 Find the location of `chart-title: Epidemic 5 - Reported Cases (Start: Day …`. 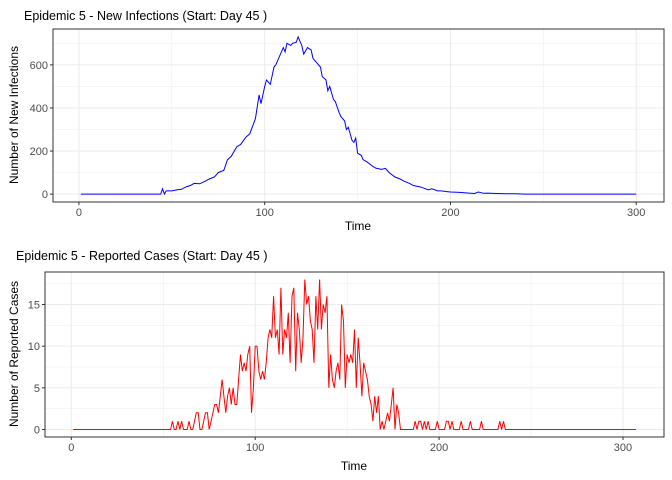

chart-title: Epidemic 5 - Reported Cases (Start: Day … is located at coordinates (142, 256).